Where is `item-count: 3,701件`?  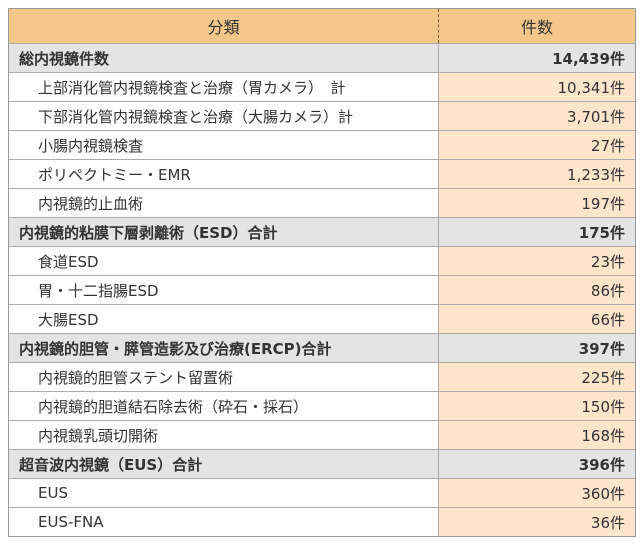 item-count: 3,701件 is located at coordinates (537, 116).